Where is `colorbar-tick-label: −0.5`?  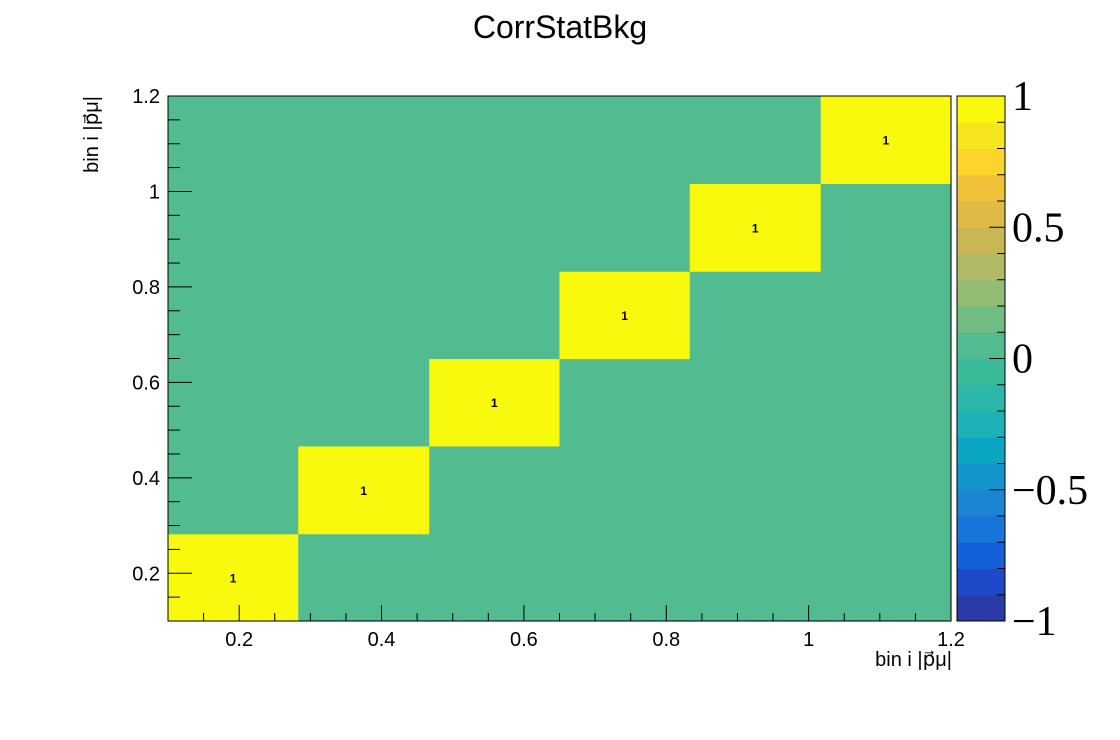 colorbar-tick-label: −0.5 is located at coordinates (1050, 491).